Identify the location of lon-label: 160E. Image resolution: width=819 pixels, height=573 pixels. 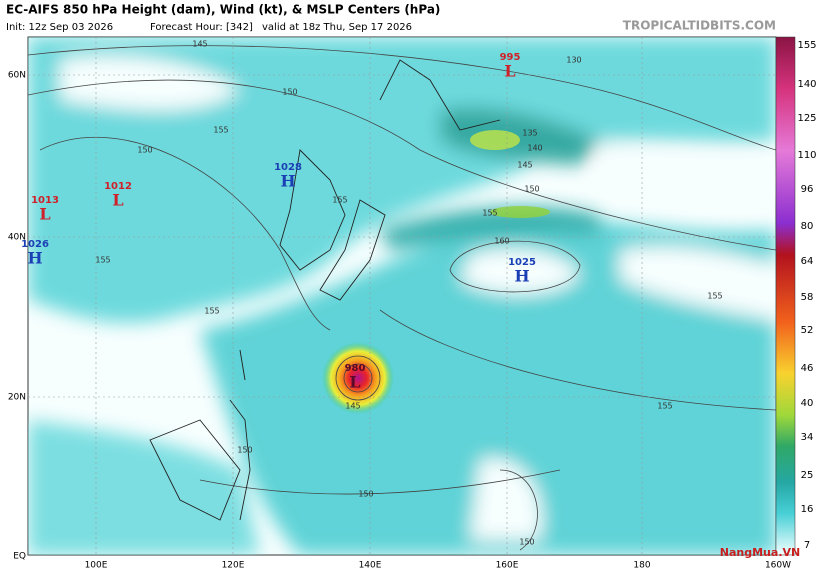
(507, 566).